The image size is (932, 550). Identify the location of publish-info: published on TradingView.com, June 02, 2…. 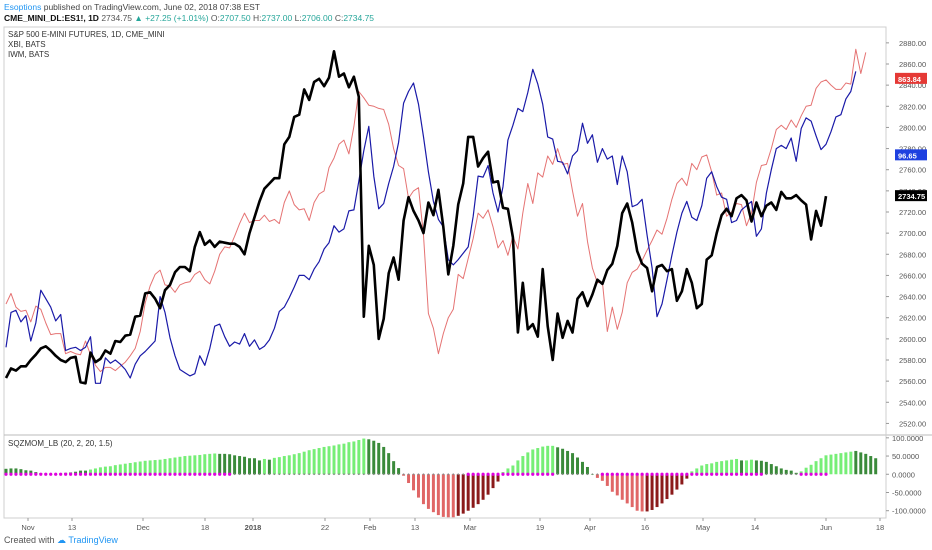
(151, 7).